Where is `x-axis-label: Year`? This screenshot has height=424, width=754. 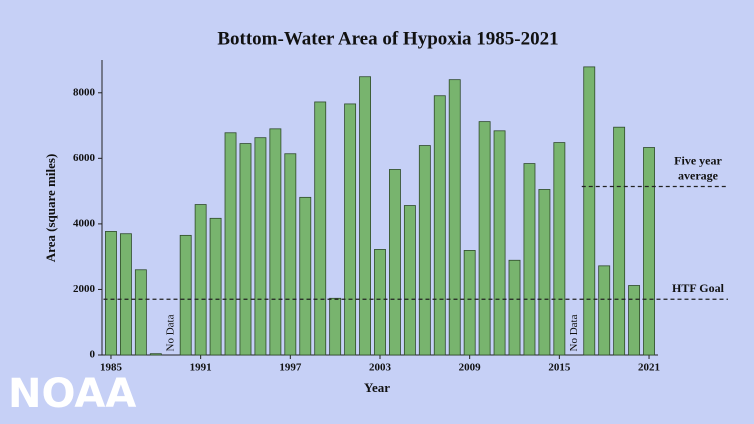 x-axis-label: Year is located at coordinates (377, 387).